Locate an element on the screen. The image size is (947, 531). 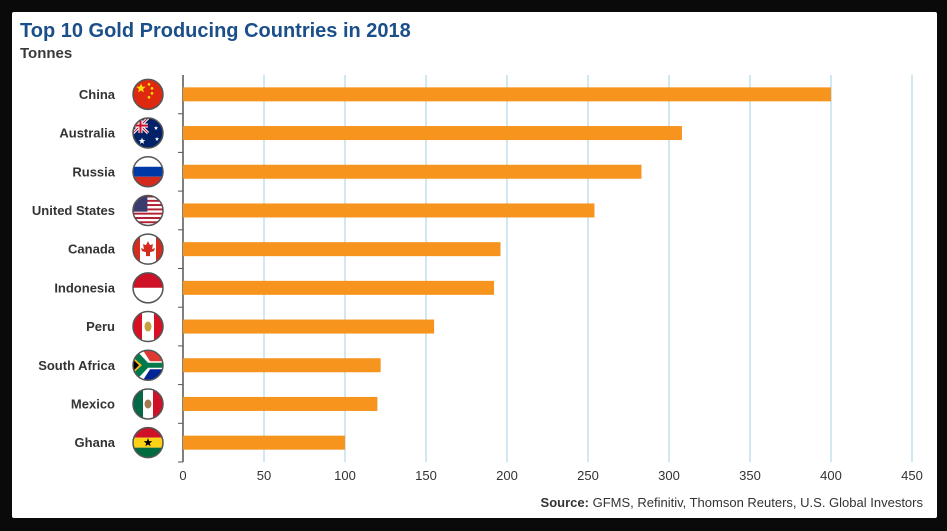
x-tick-label: 350 is located at coordinates (750, 475).